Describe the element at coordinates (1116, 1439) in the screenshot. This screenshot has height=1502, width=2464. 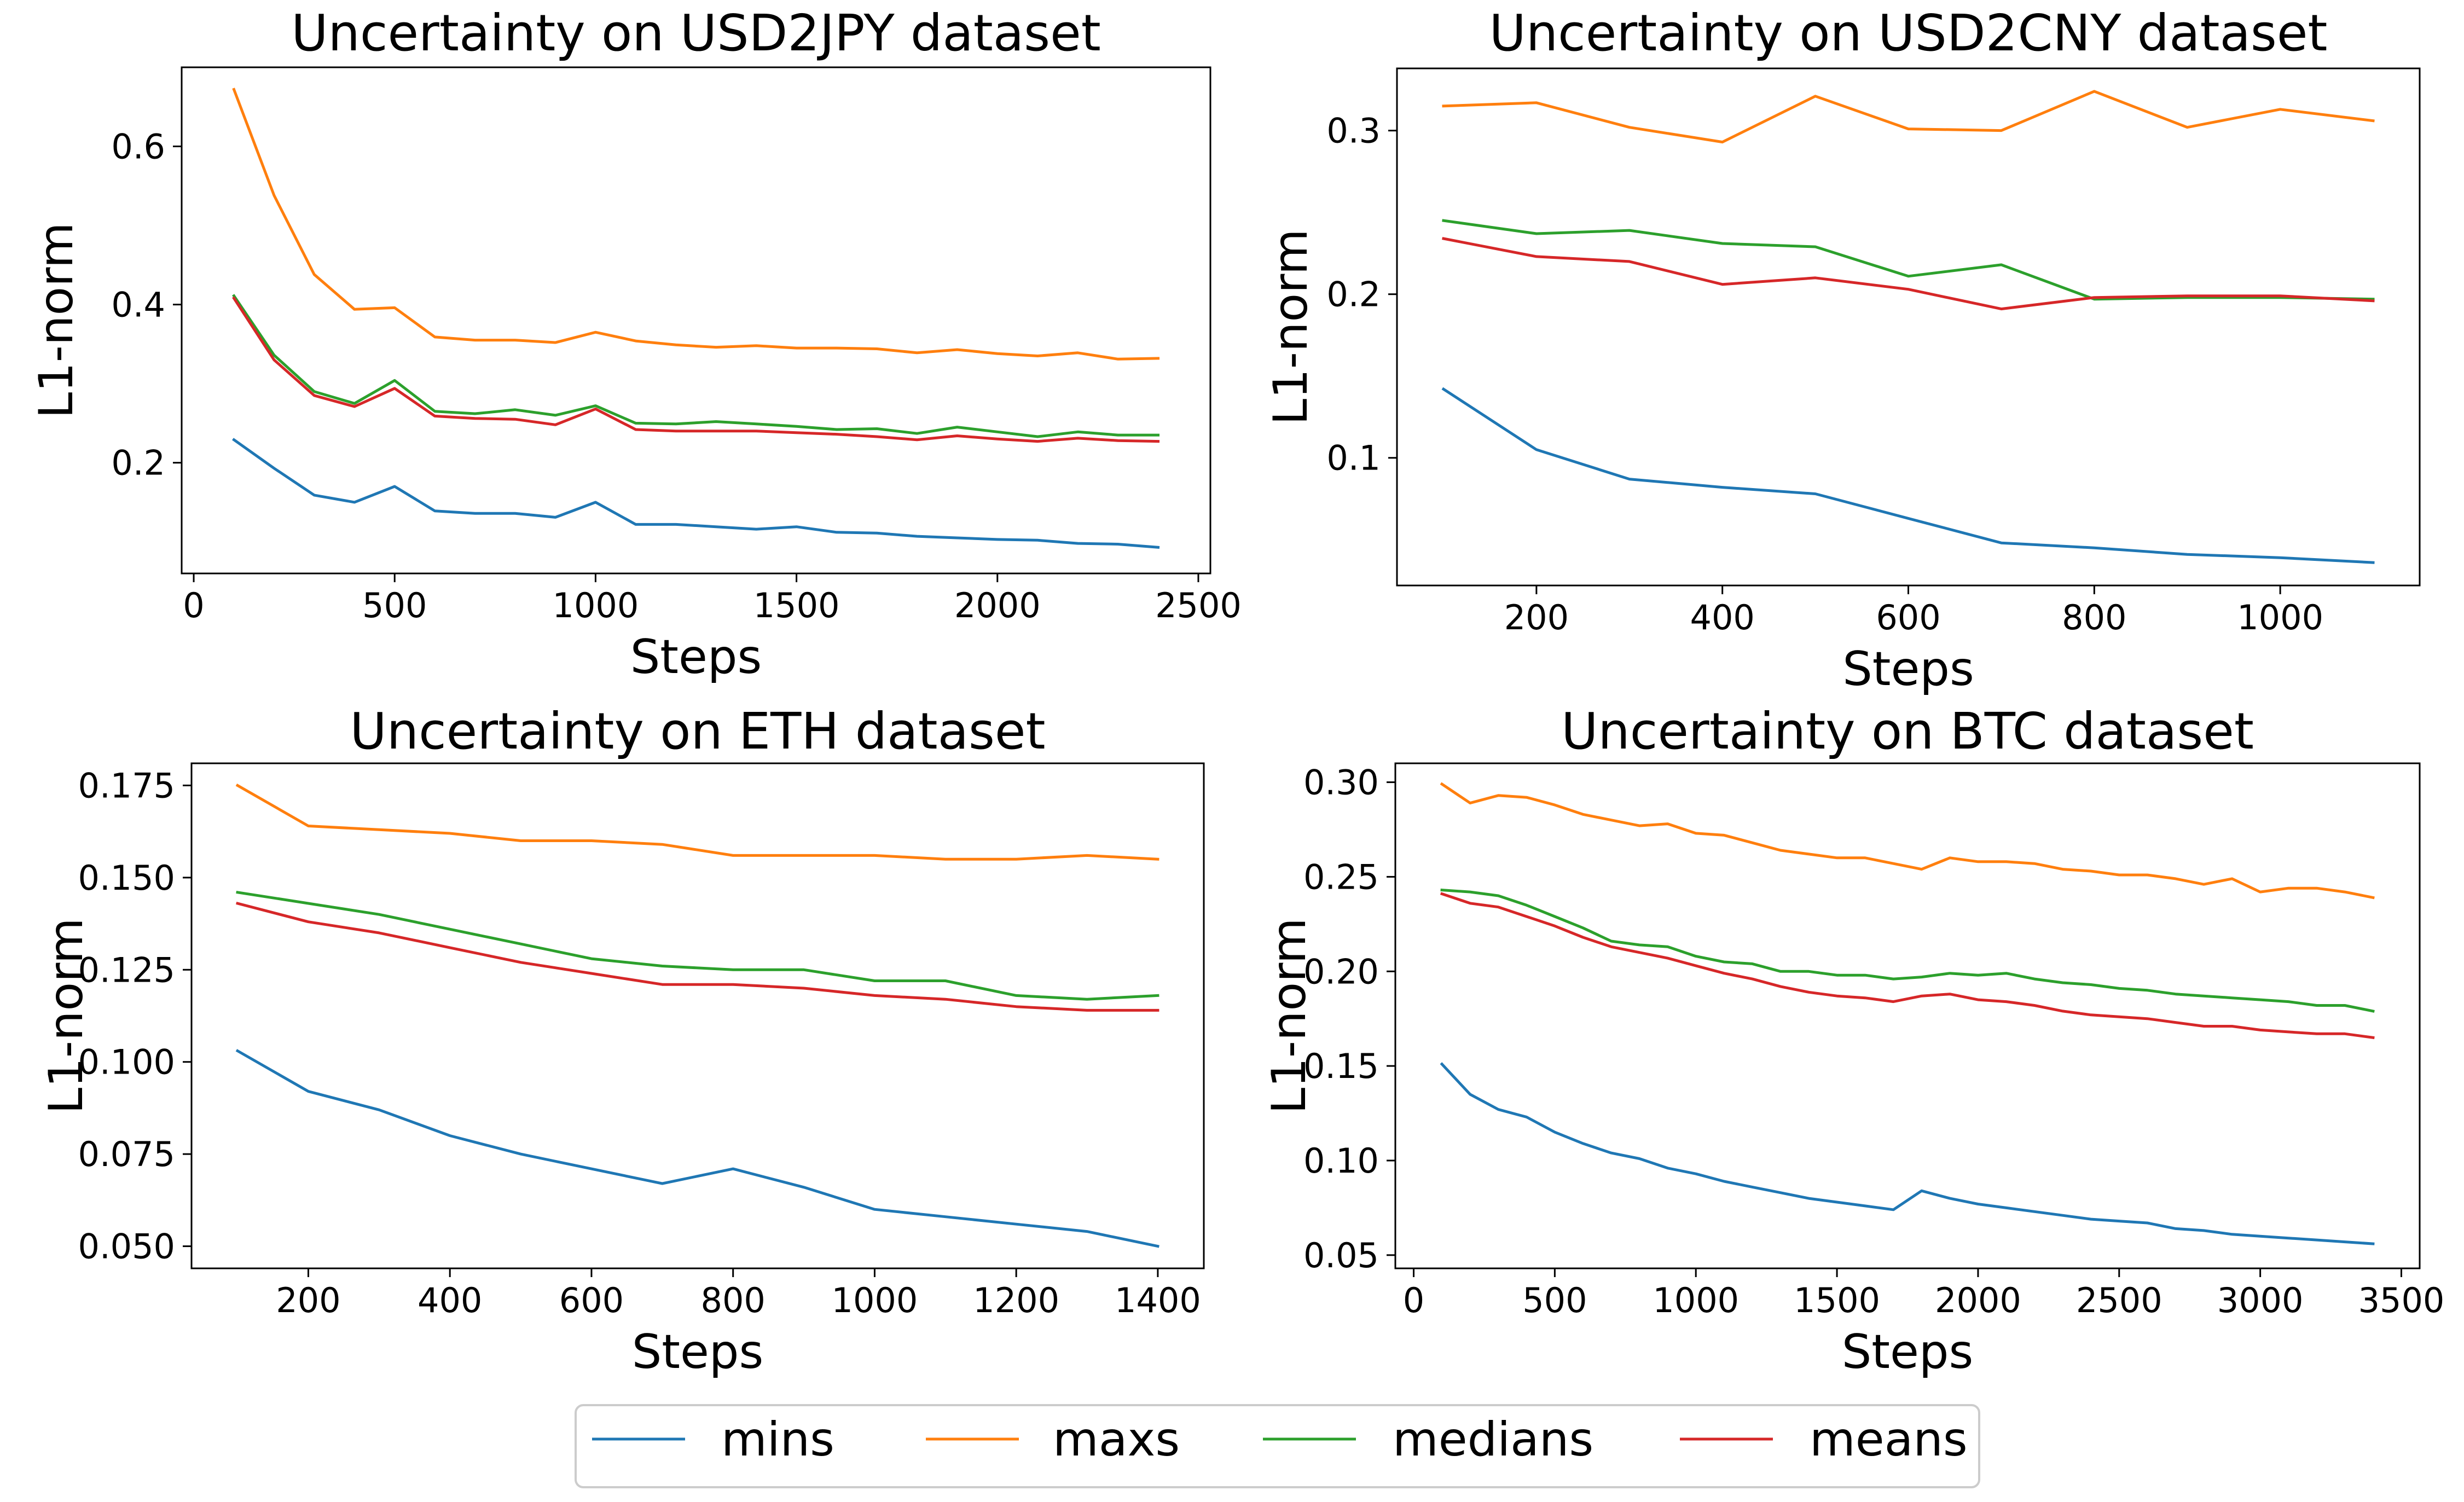
I see `legend-label-maxs: maxs` at that location.